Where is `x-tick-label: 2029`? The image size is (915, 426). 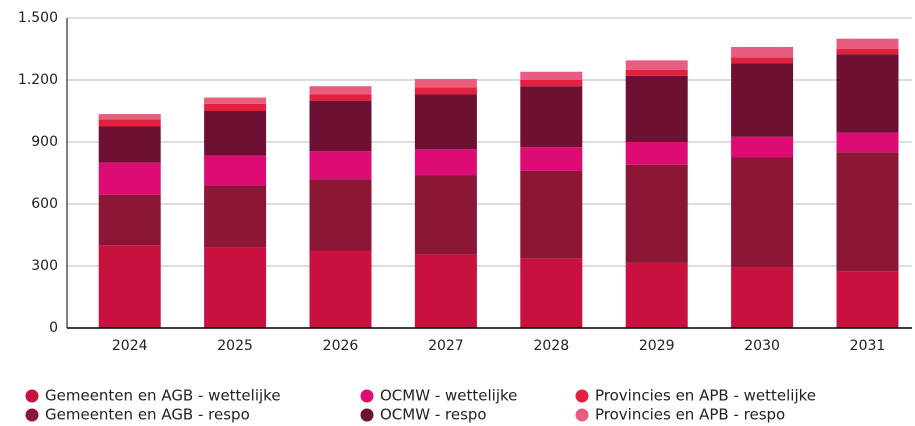
x-tick-label: 2029 is located at coordinates (657, 346).